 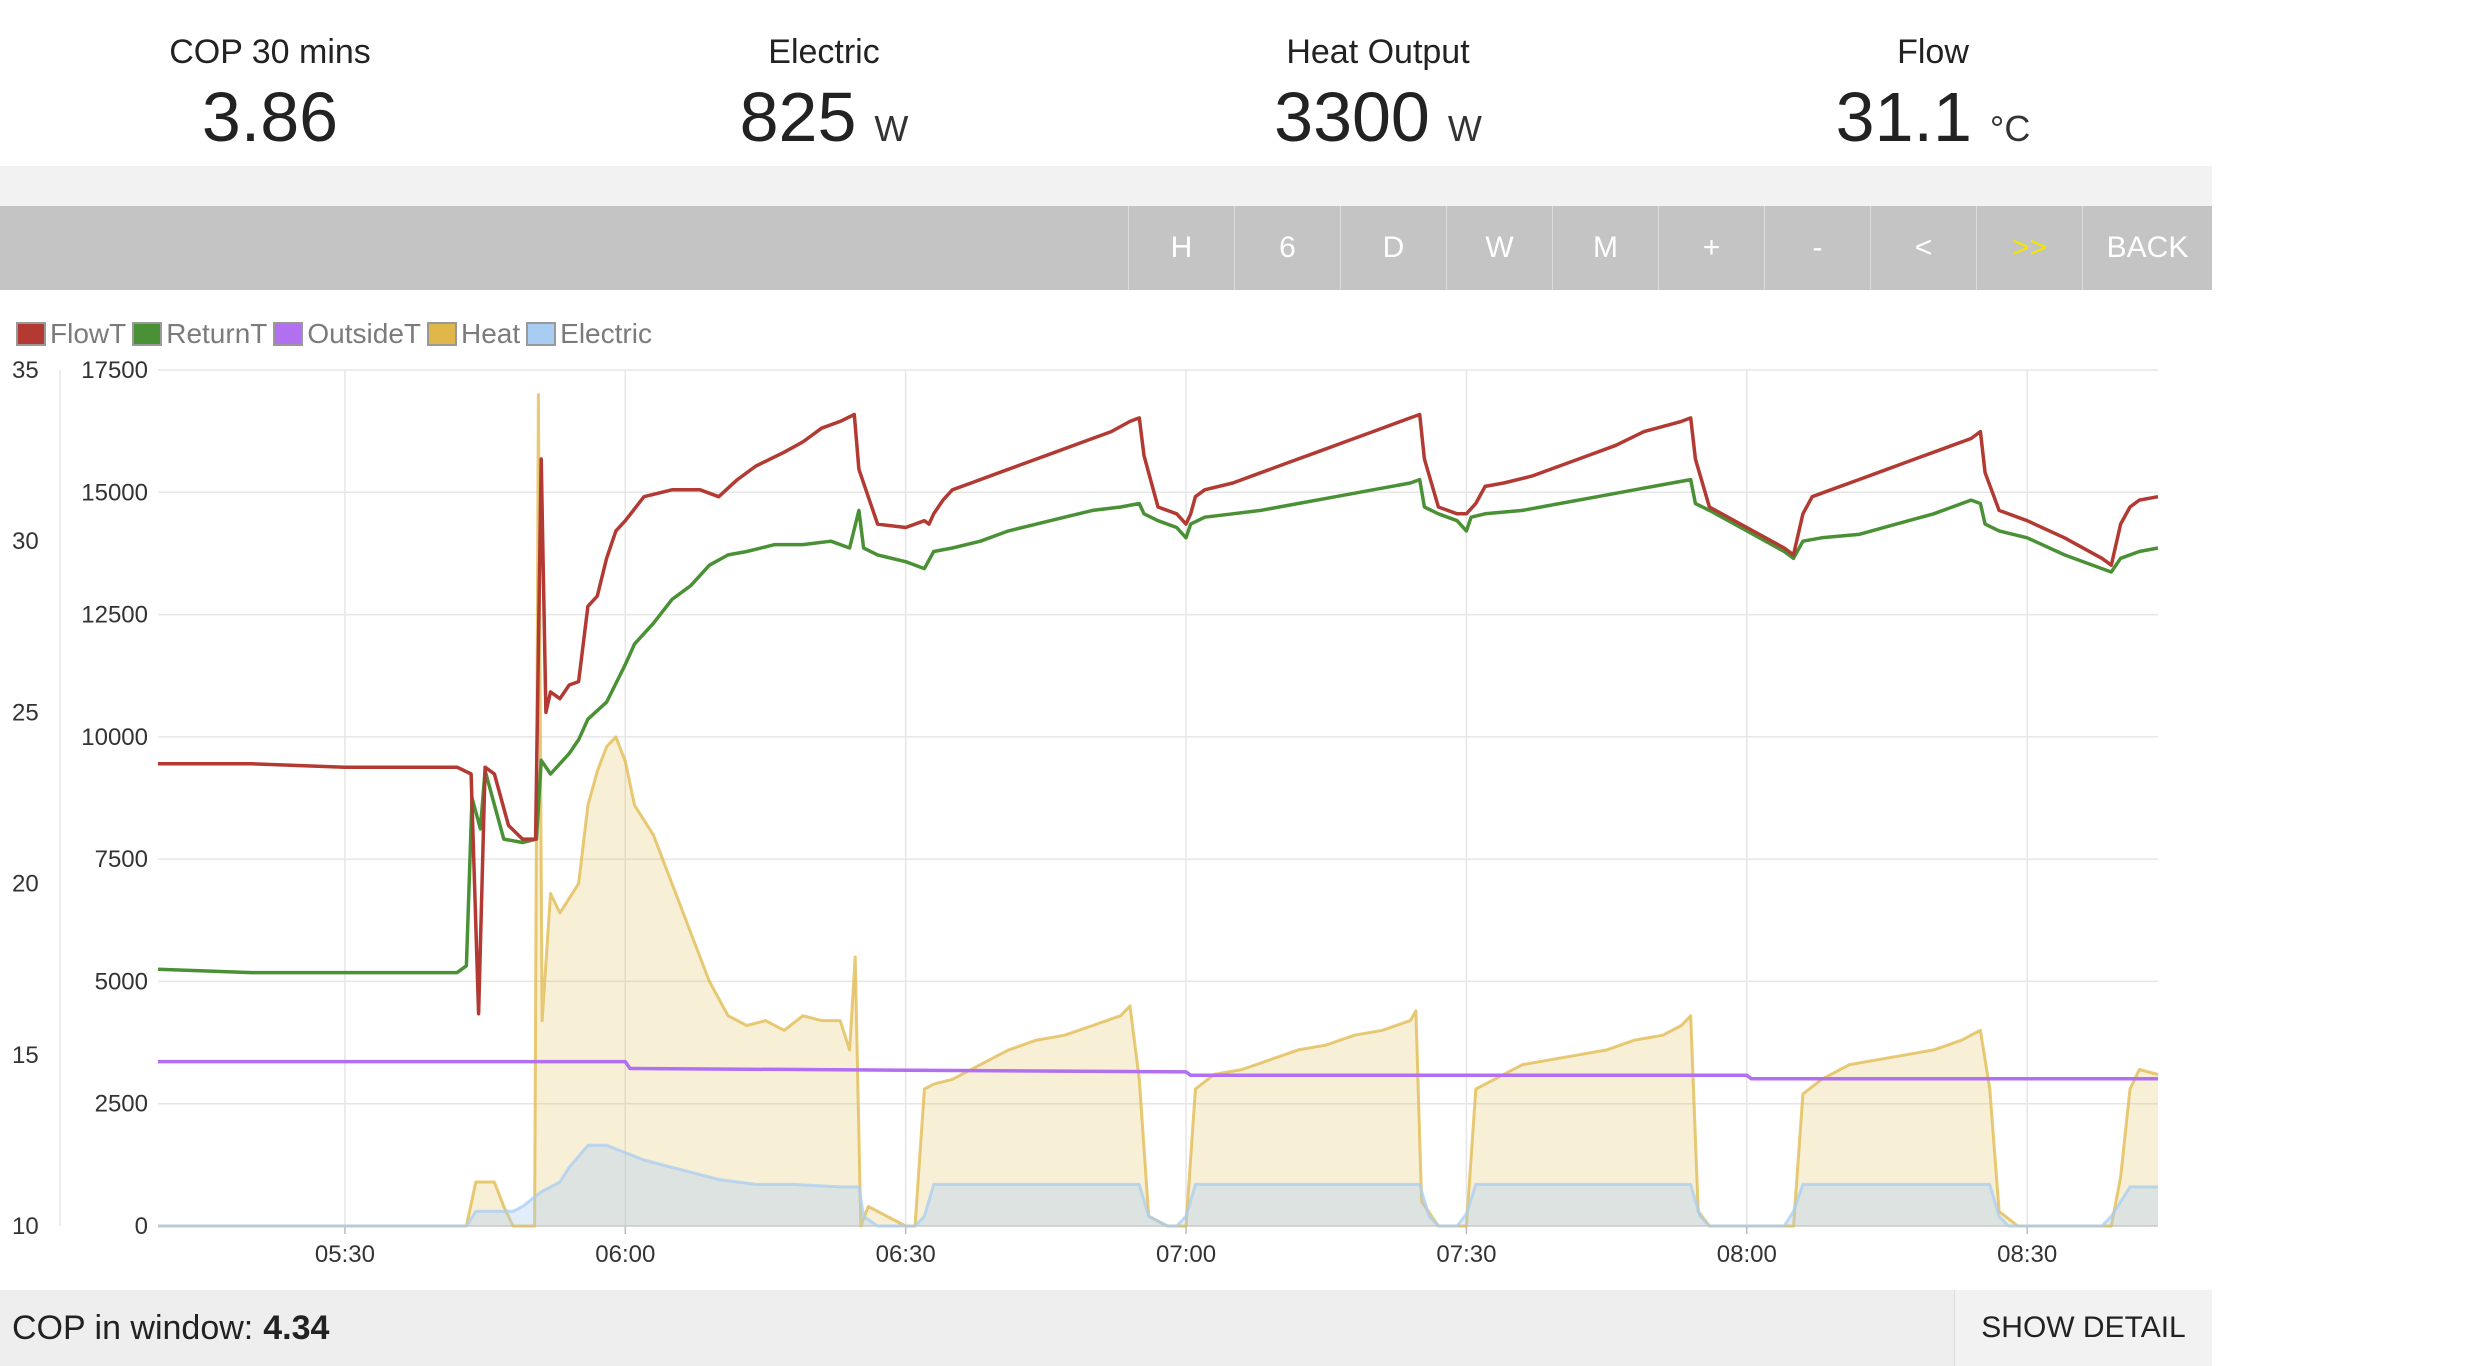 I want to click on series-electric-line, so click(x=1158, y=1185).